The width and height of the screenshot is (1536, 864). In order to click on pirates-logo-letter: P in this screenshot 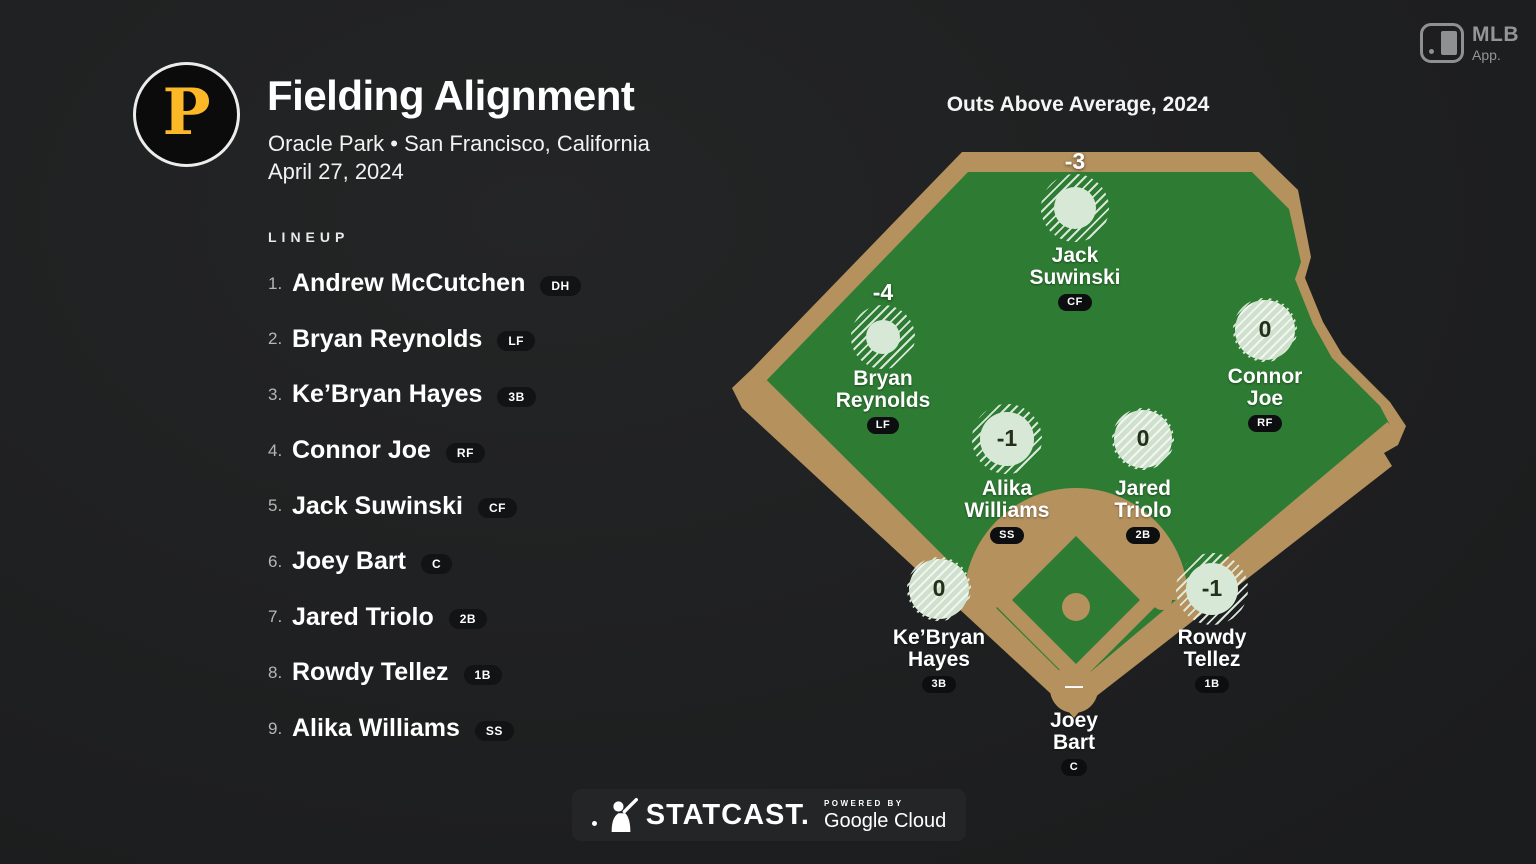, I will do `click(186, 112)`.